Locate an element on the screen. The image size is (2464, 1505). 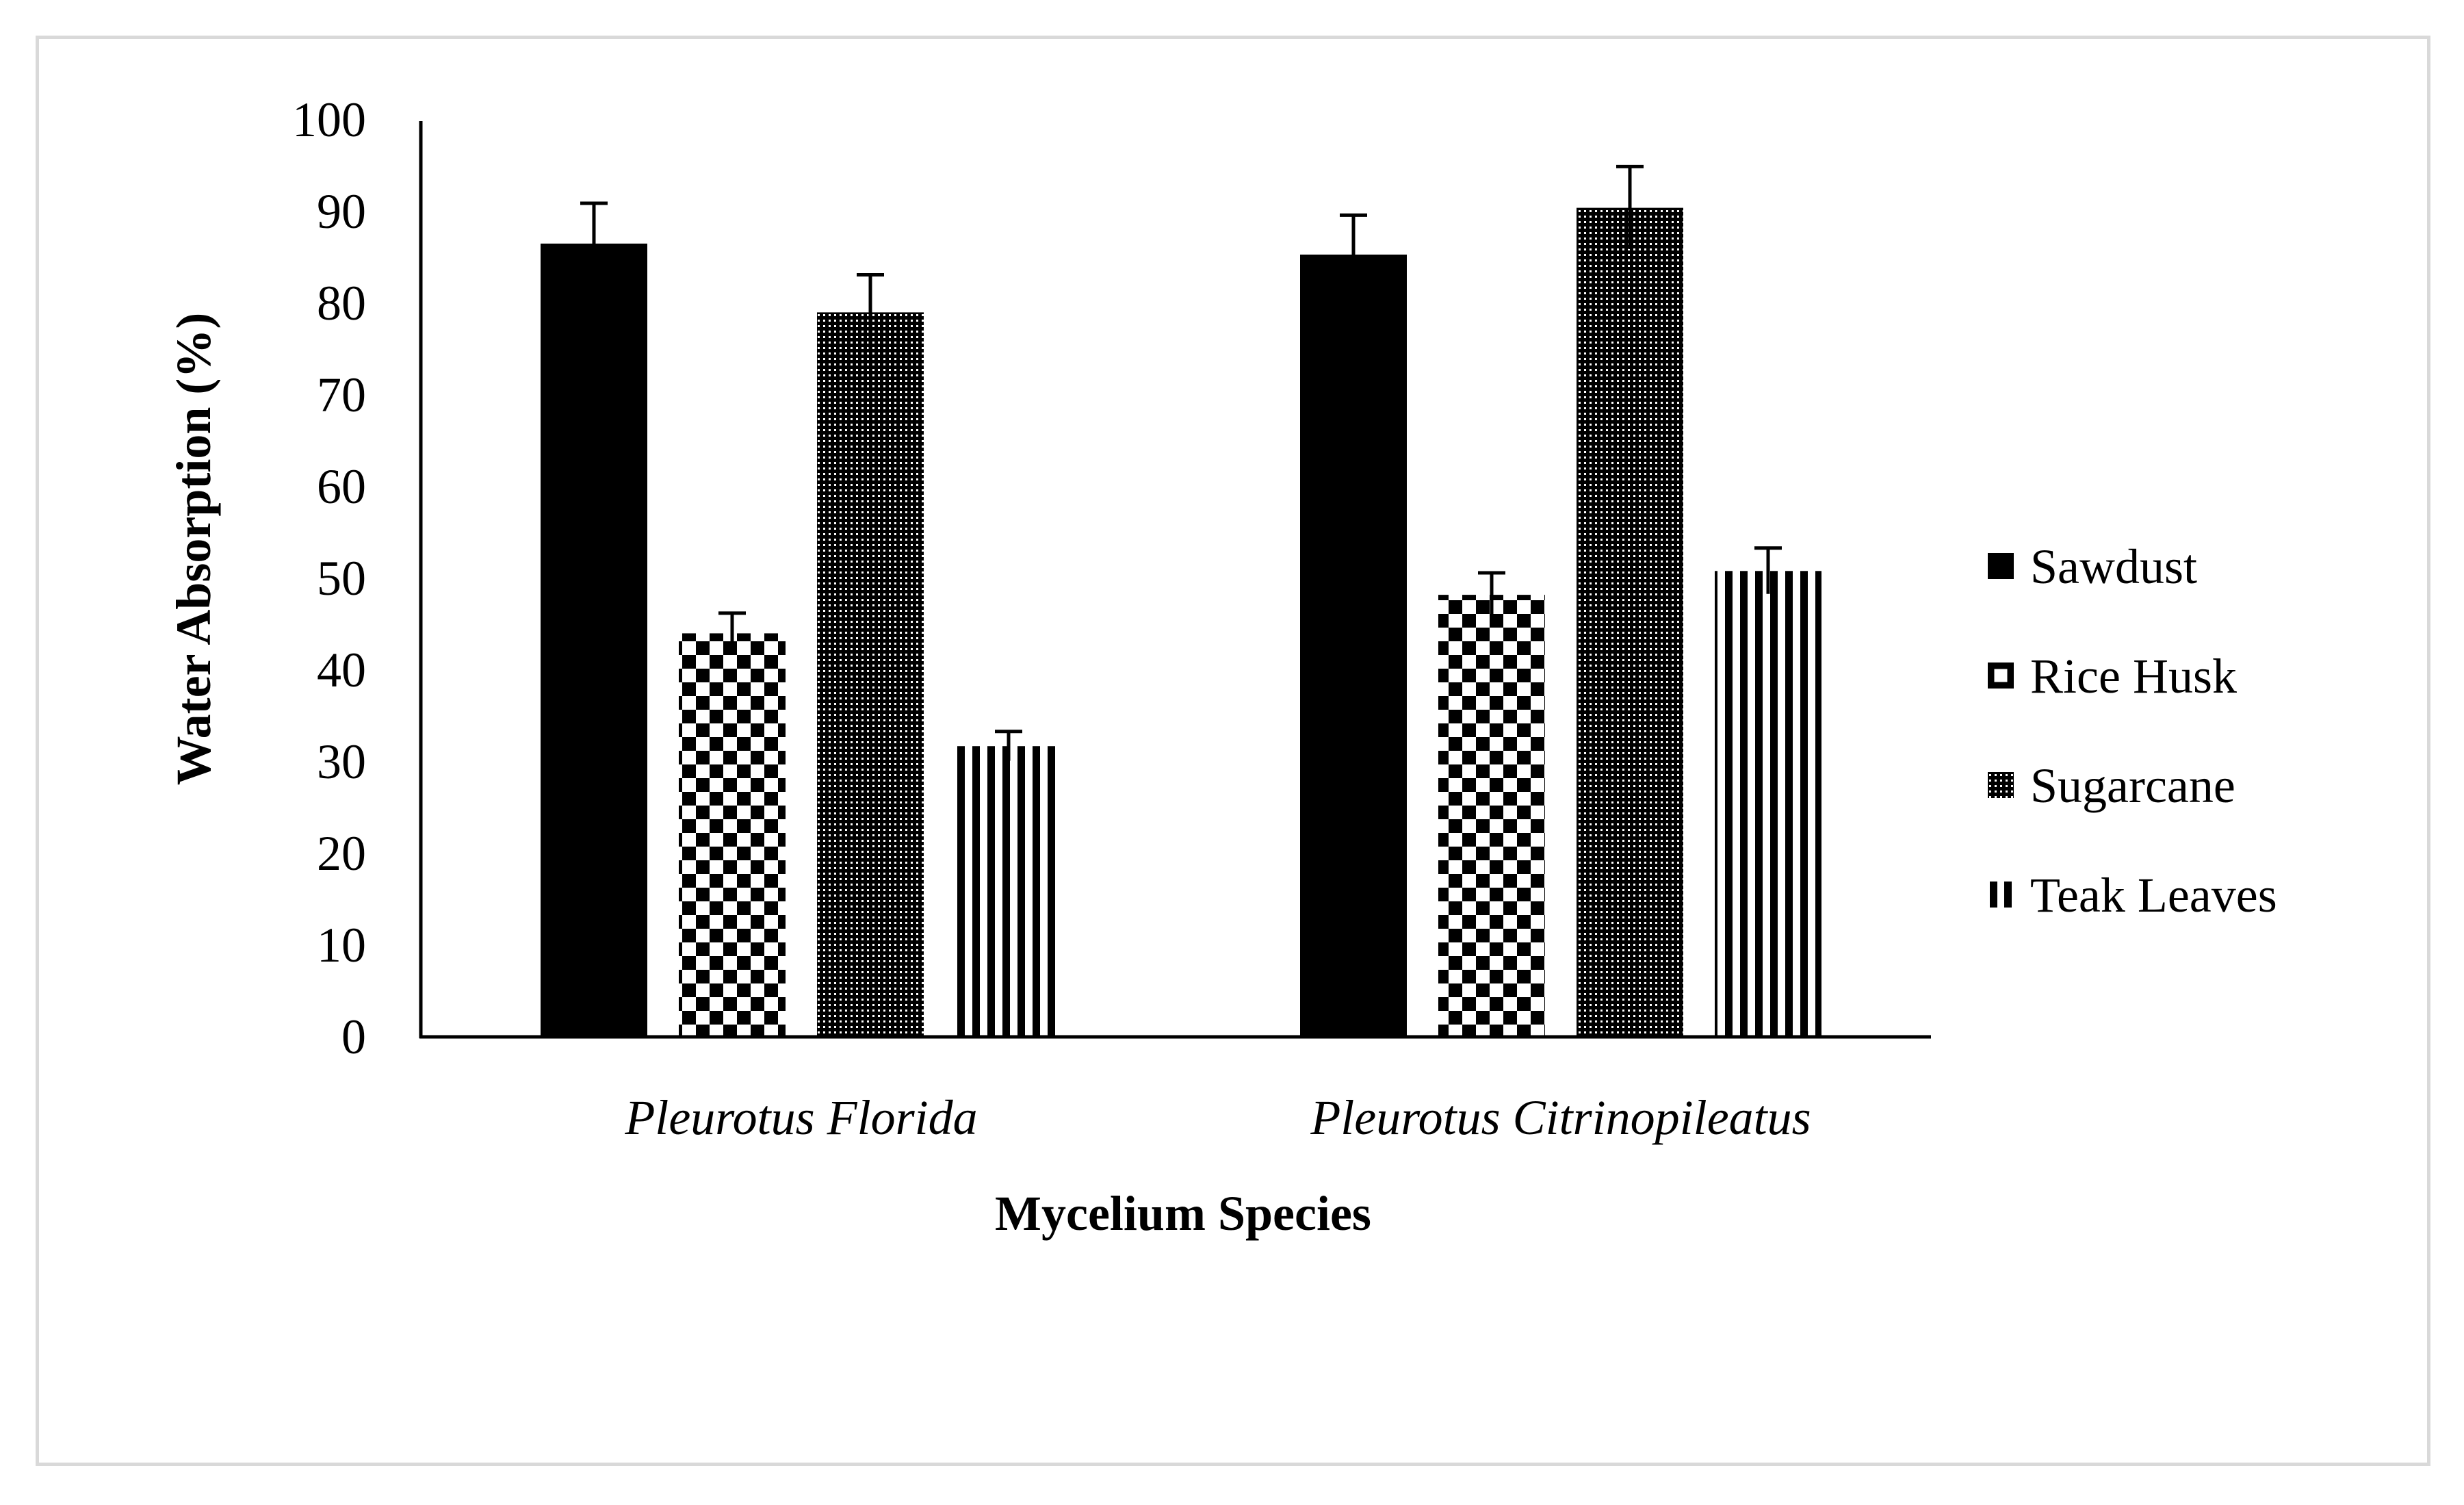
legend-label: Sugarcane is located at coordinates (2132, 786).